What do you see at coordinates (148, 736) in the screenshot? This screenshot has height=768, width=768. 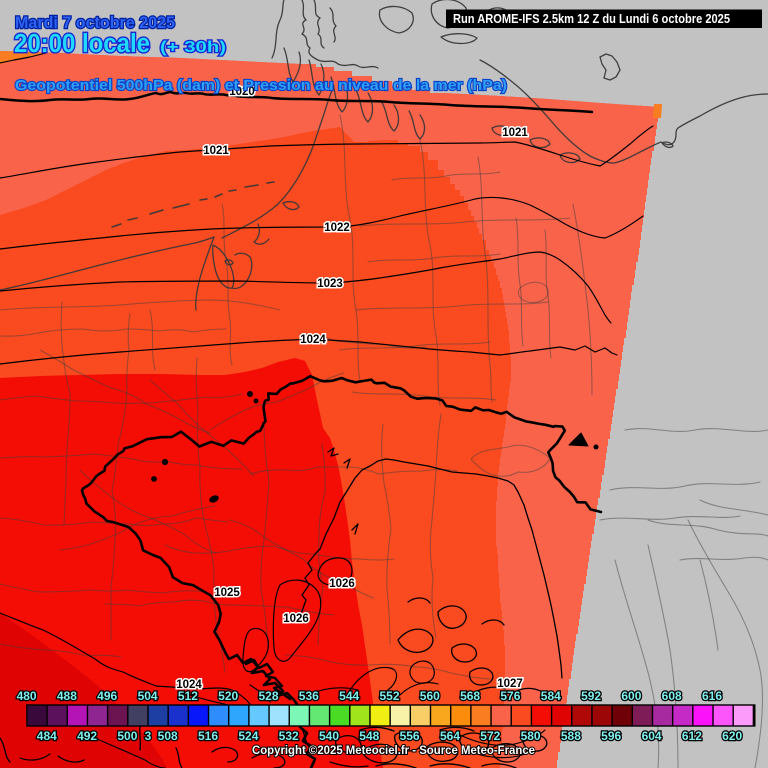 I see `svg-text: 3` at bounding box center [148, 736].